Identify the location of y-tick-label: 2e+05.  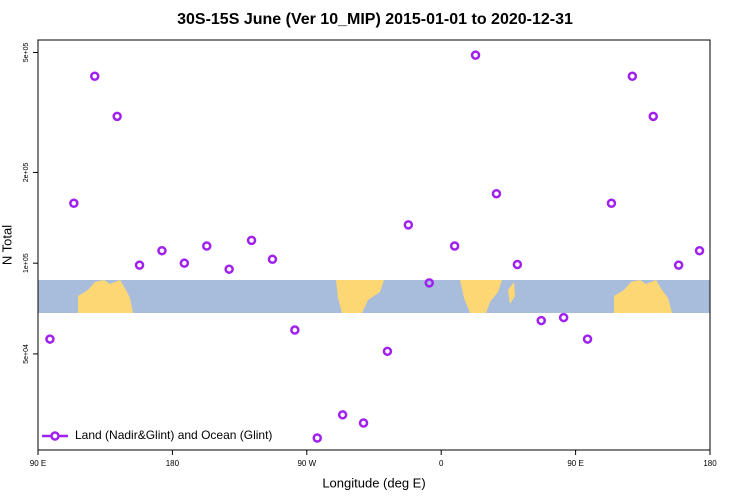
(26, 172).